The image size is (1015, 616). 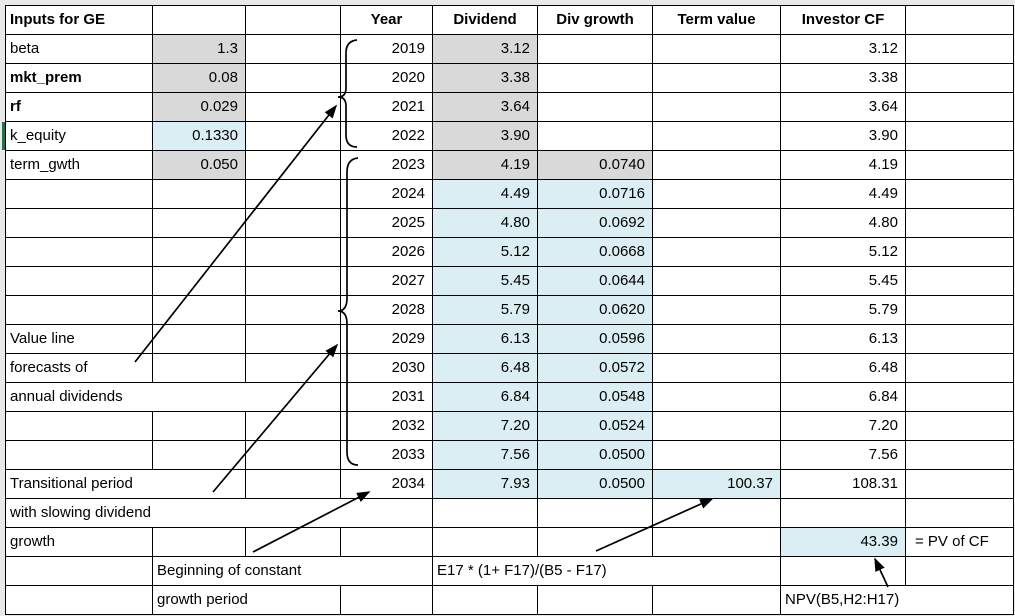 What do you see at coordinates (387, 310) in the screenshot?
I see `cell-D11: 2028` at bounding box center [387, 310].